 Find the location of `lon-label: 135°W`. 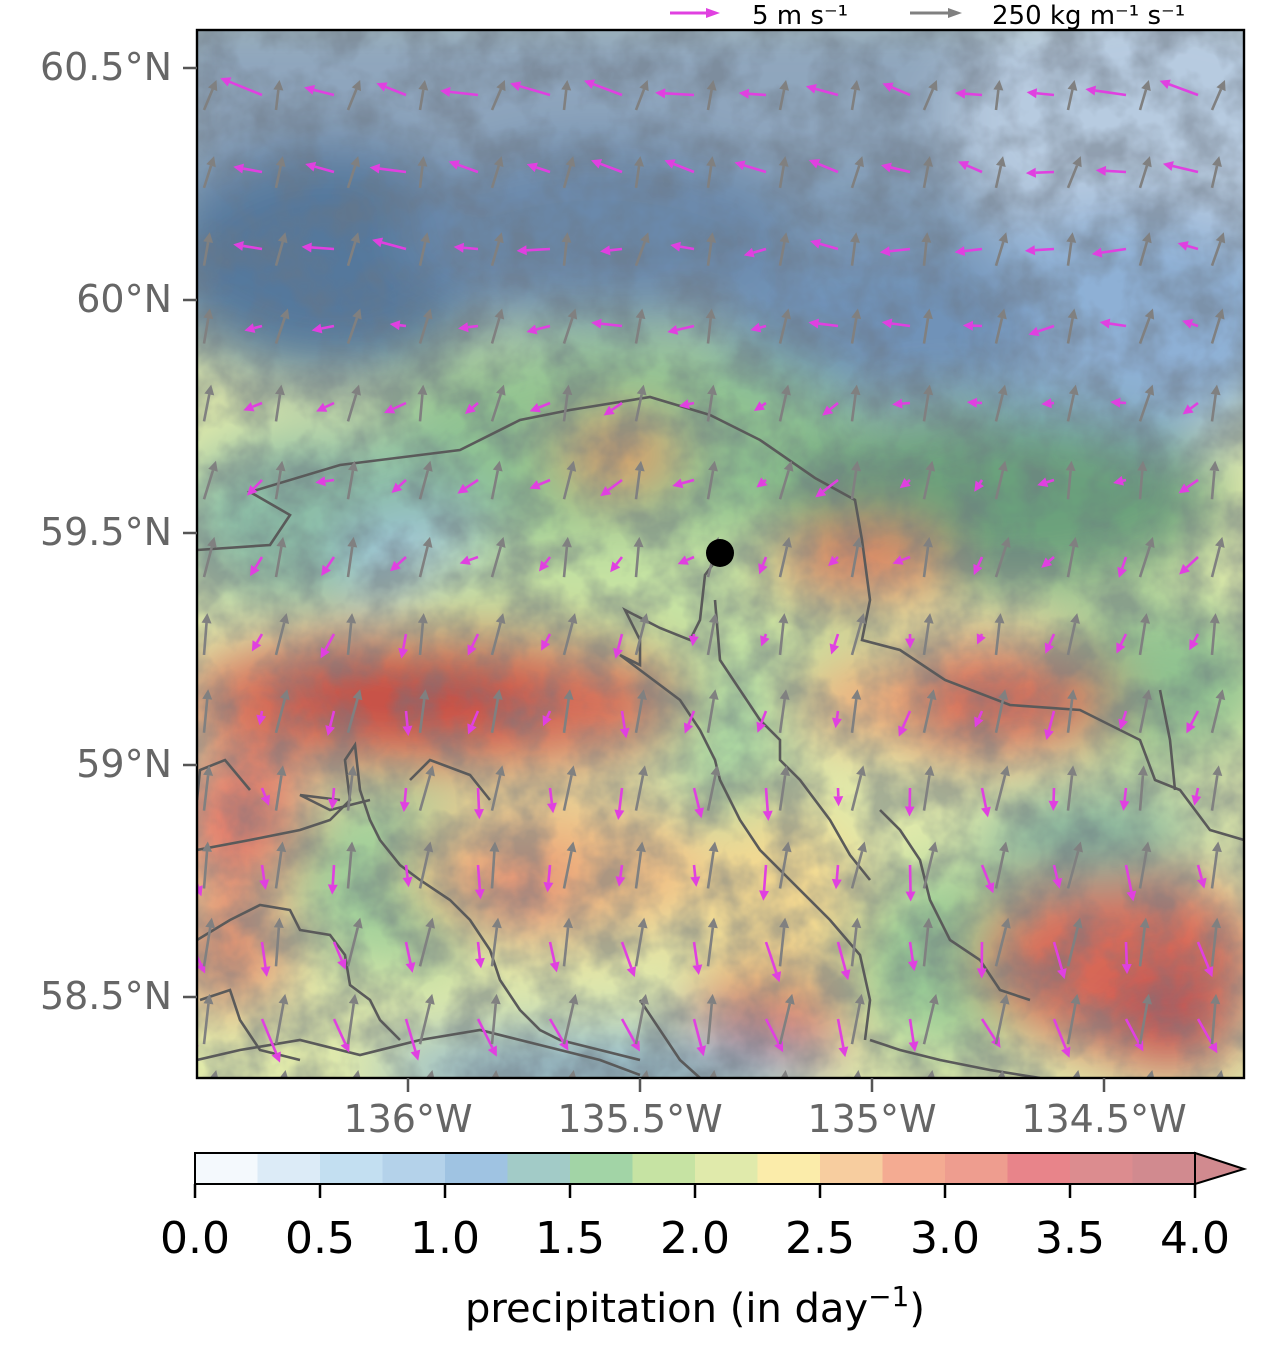

lon-label: 135°W is located at coordinates (871, 1119).